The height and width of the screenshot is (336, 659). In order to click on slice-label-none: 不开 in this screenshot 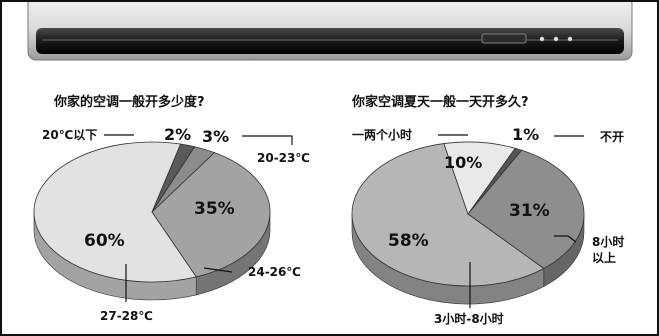, I will do `click(612, 137)`.